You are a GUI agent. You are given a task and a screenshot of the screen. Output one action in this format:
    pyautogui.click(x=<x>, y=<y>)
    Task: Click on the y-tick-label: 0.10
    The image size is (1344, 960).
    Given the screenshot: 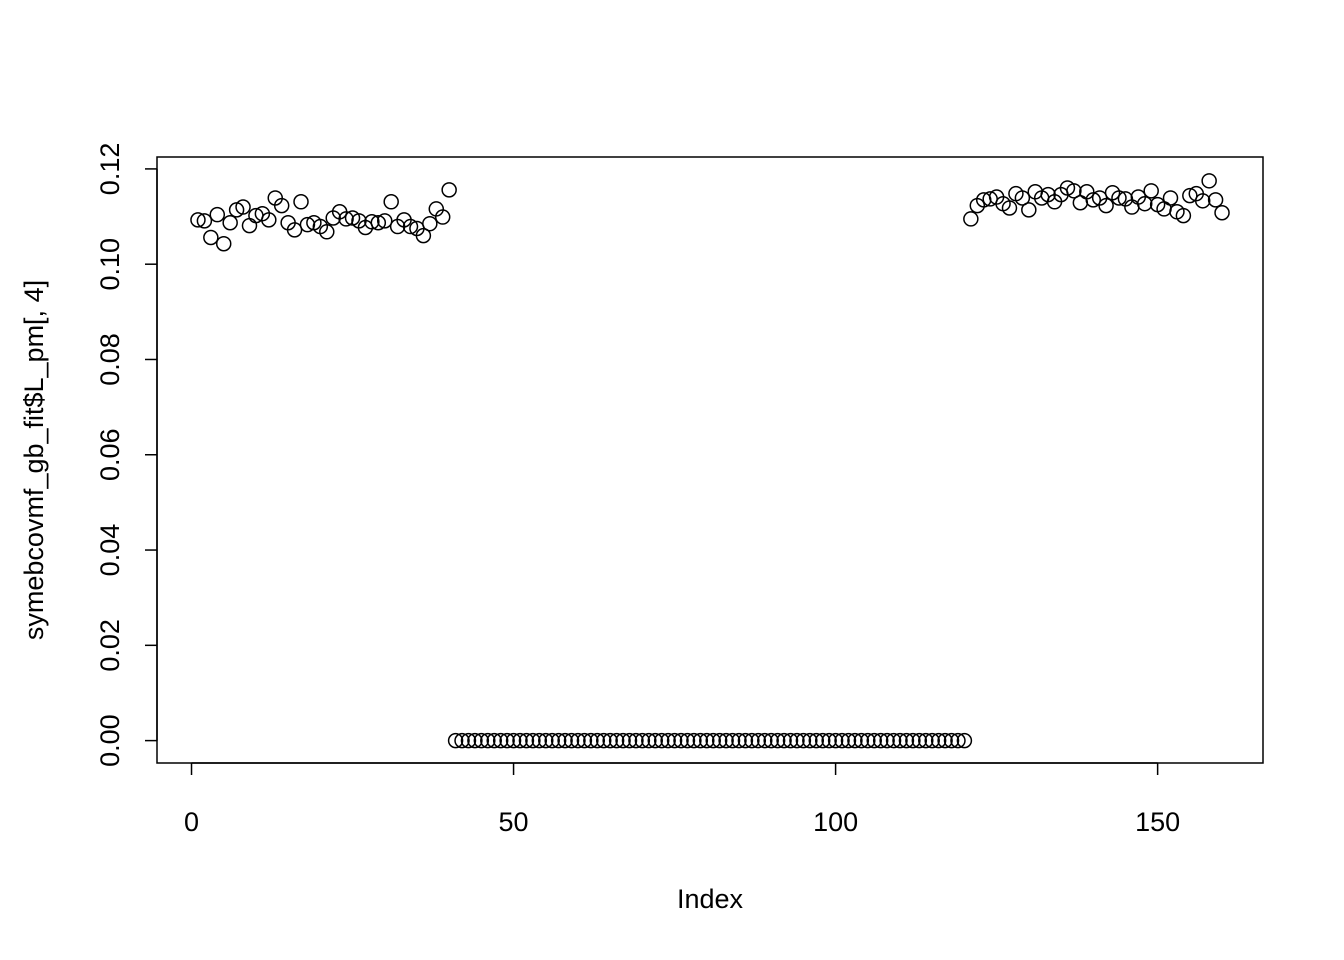 What is the action you would take?
    pyautogui.click(x=110, y=264)
    